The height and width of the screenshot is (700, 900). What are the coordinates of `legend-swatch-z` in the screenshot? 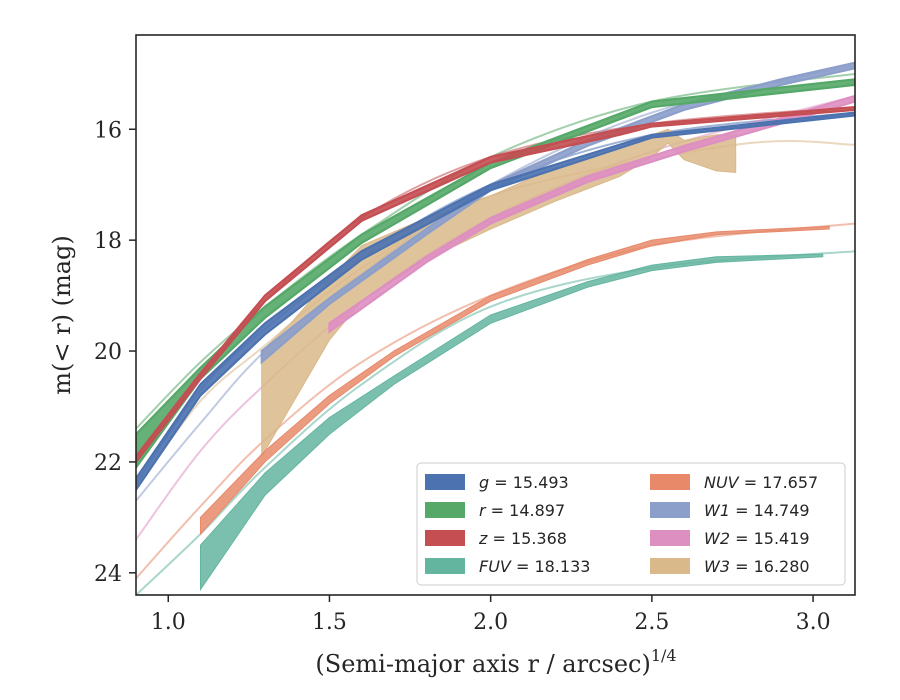 It's located at (445, 538).